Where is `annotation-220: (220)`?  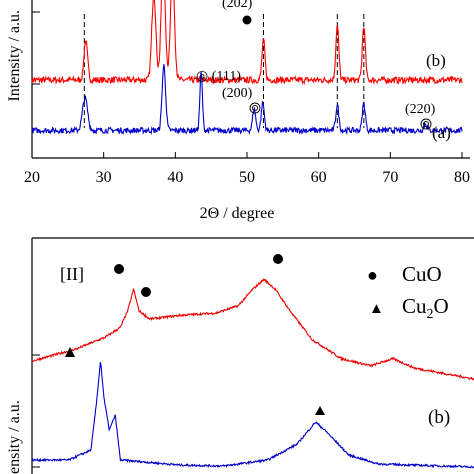 annotation-220: (220) is located at coordinates (420, 109).